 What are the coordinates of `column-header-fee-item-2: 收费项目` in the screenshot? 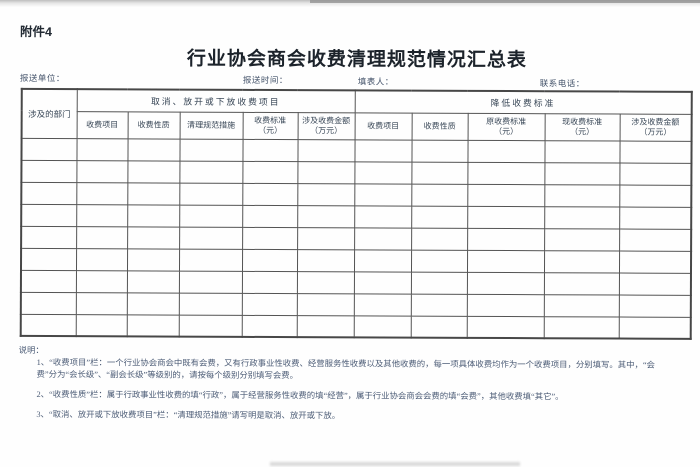 It's located at (383, 126).